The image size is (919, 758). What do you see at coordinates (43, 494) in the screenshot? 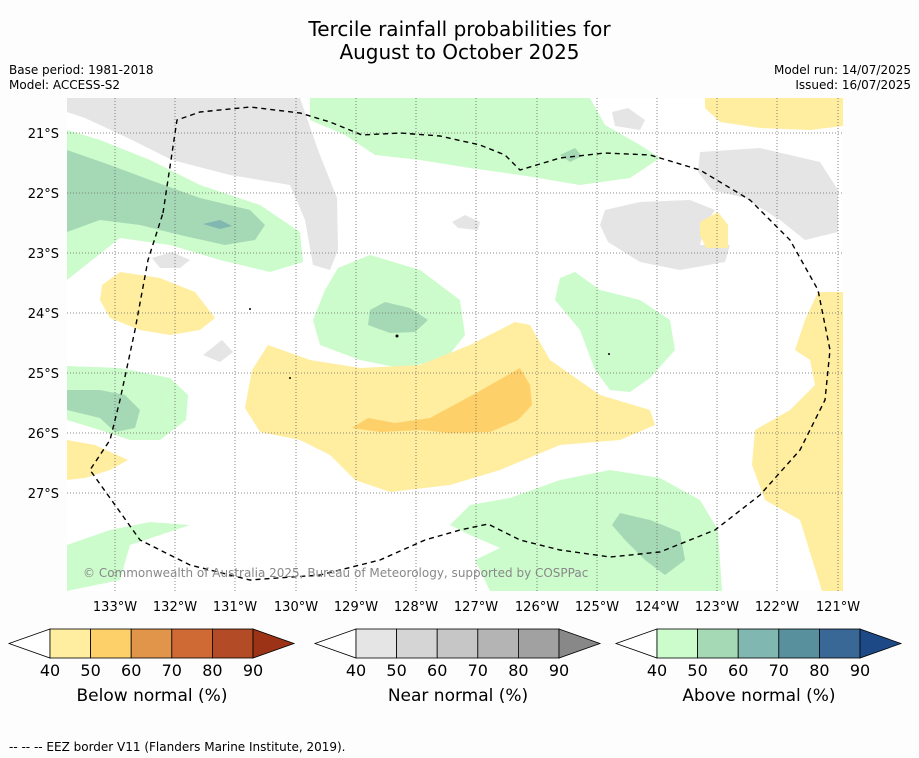
I see `lat-label: 27°S` at bounding box center [43, 494].